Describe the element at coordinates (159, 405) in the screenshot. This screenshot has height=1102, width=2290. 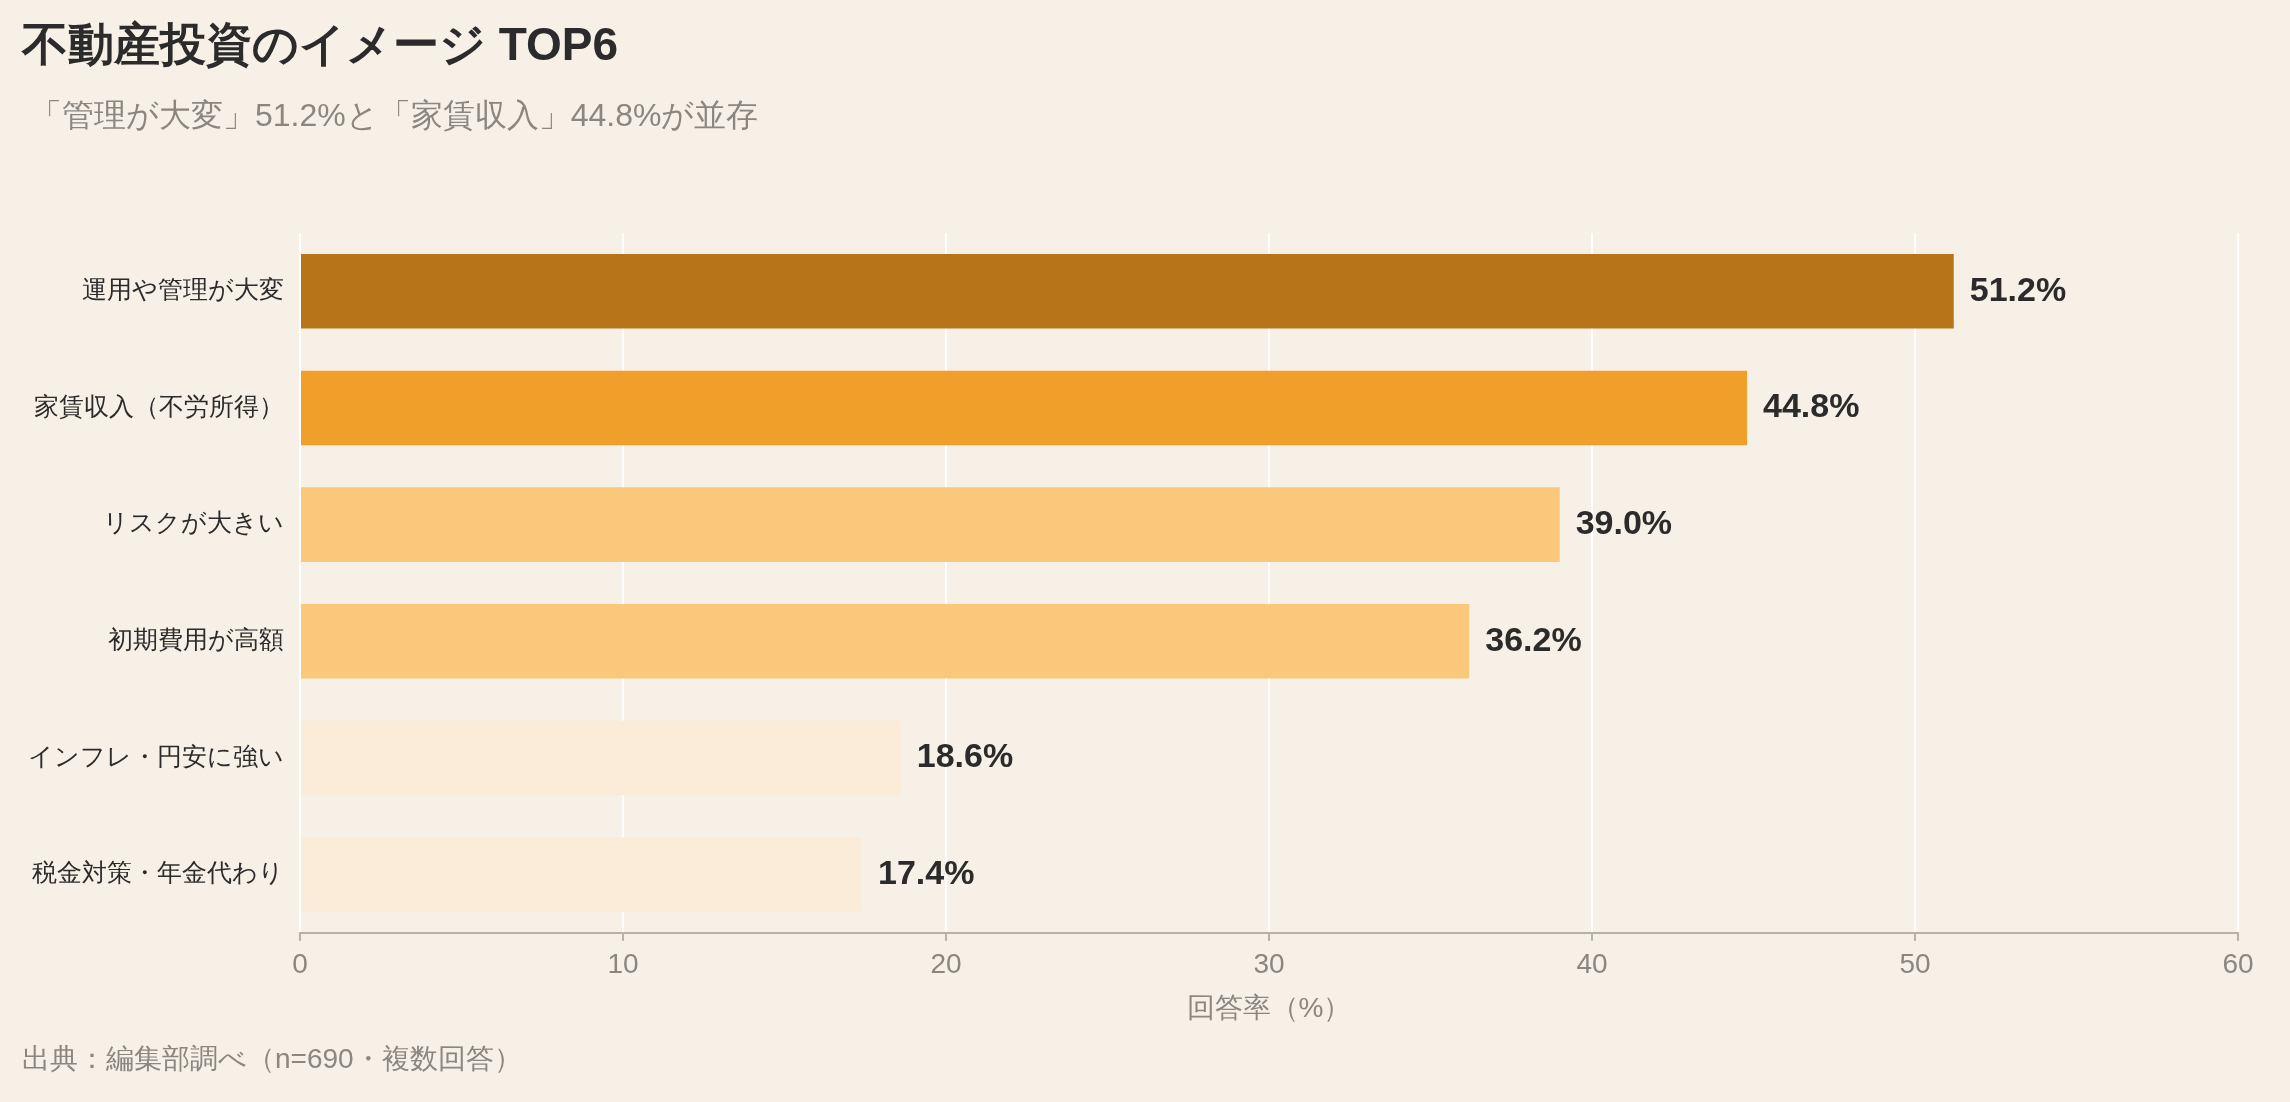
I see `y-tick-label: 家賃収入（不労所得）` at that location.